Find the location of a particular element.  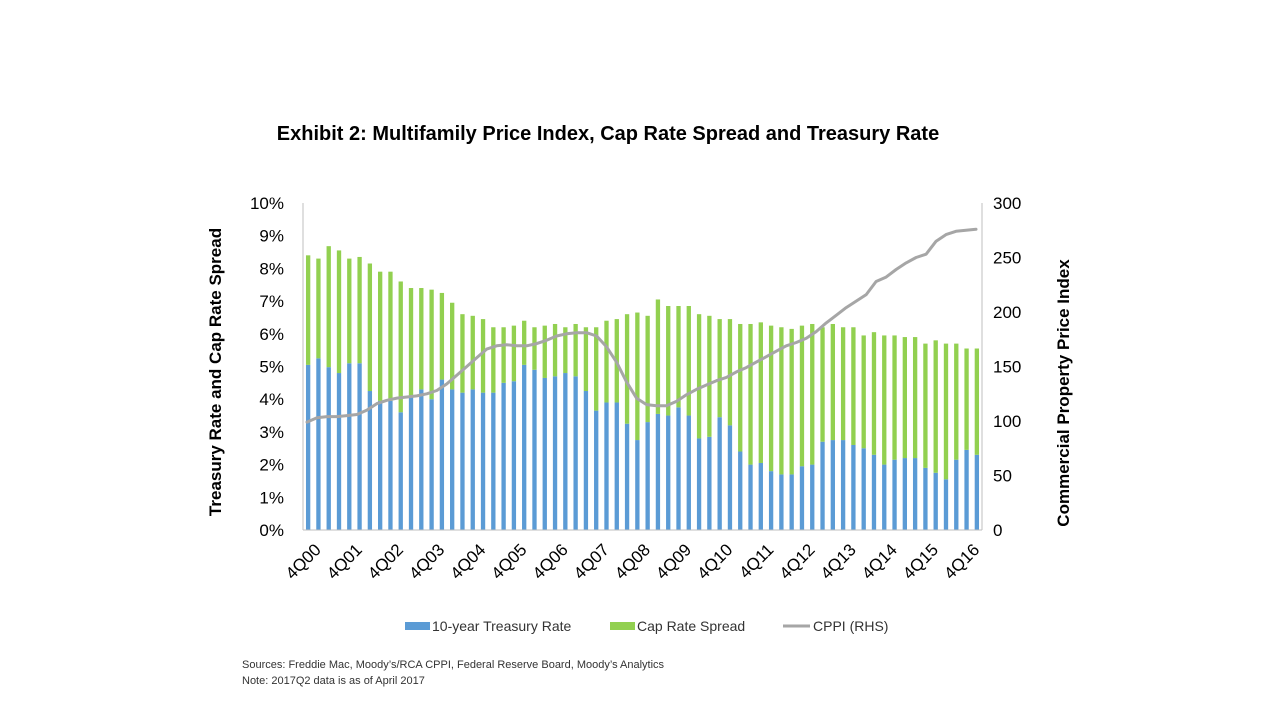

legend-label: Cap Rate Spread is located at coordinates (691, 626).